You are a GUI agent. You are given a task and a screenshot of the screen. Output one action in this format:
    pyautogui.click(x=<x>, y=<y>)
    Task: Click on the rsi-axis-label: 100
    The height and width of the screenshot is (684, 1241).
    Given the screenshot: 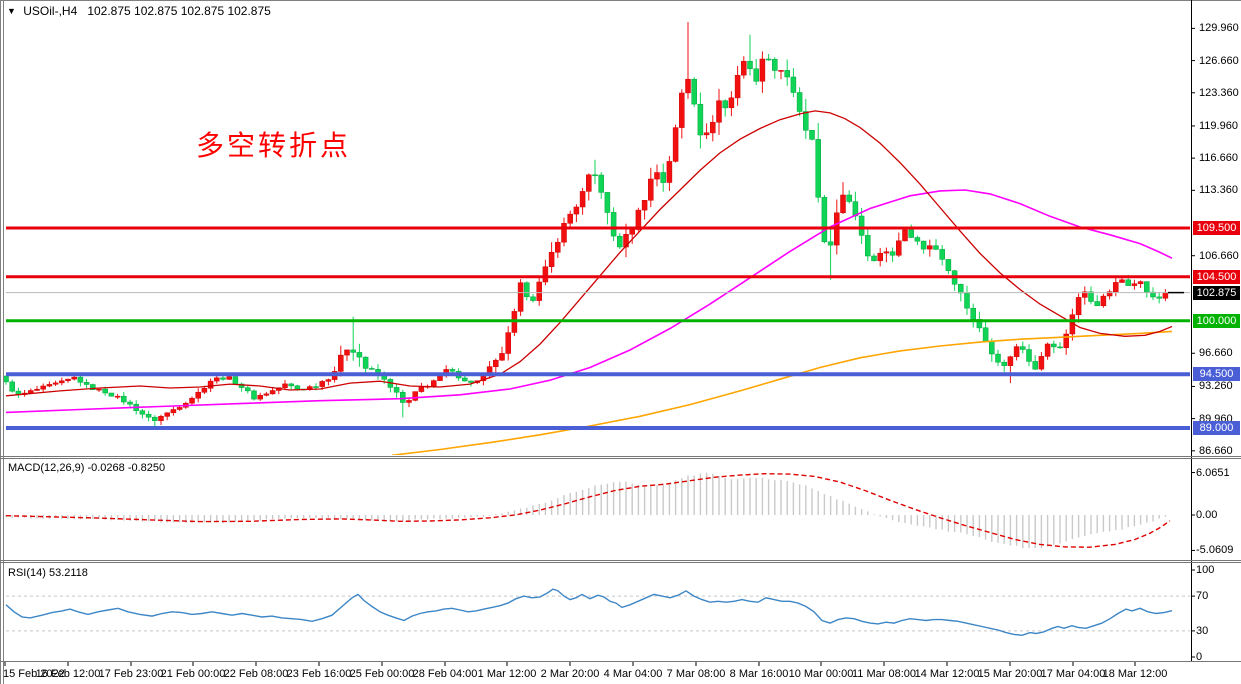 What is the action you would take?
    pyautogui.click(x=1205, y=570)
    